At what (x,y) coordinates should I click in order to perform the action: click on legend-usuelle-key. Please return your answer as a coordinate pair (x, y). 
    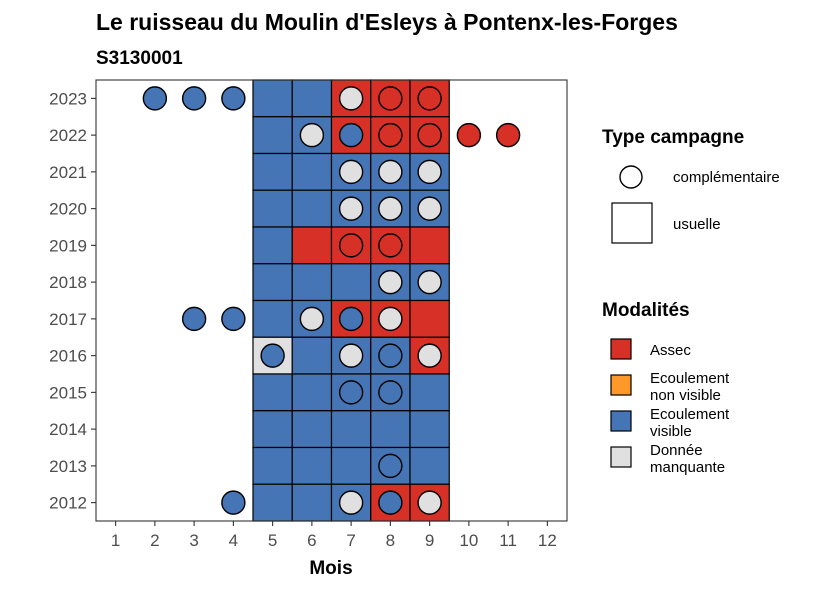
    Looking at the image, I should click on (632, 223).